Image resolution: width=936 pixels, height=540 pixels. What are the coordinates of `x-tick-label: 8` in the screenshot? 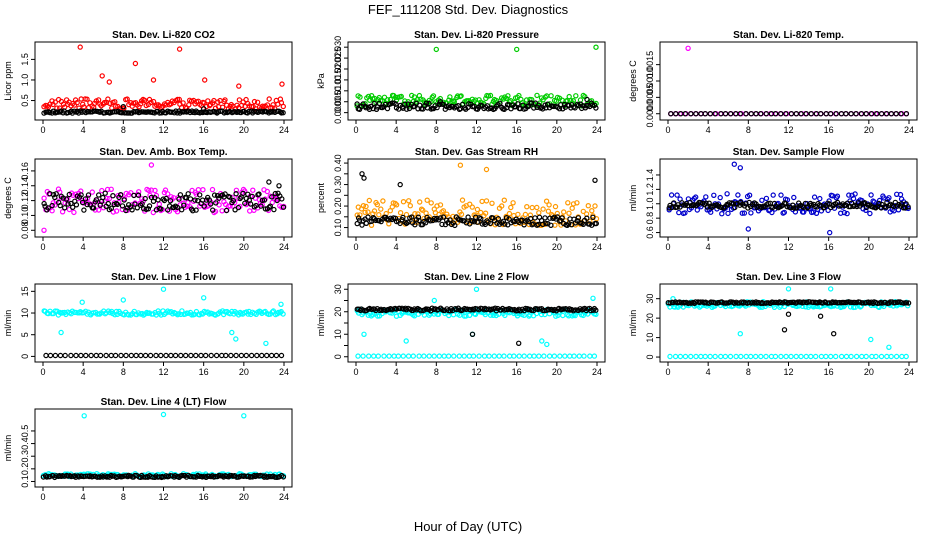 It's located at (436, 372).